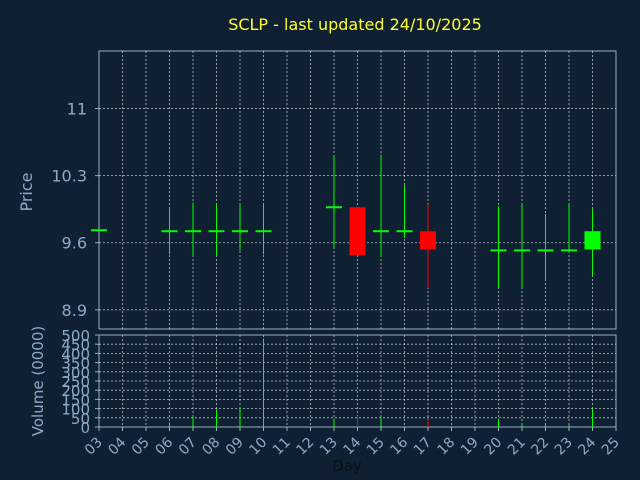 The width and height of the screenshot is (640, 480). Describe the element at coordinates (75, 364) in the screenshot. I see `volume-tick-label: 350` at that location.